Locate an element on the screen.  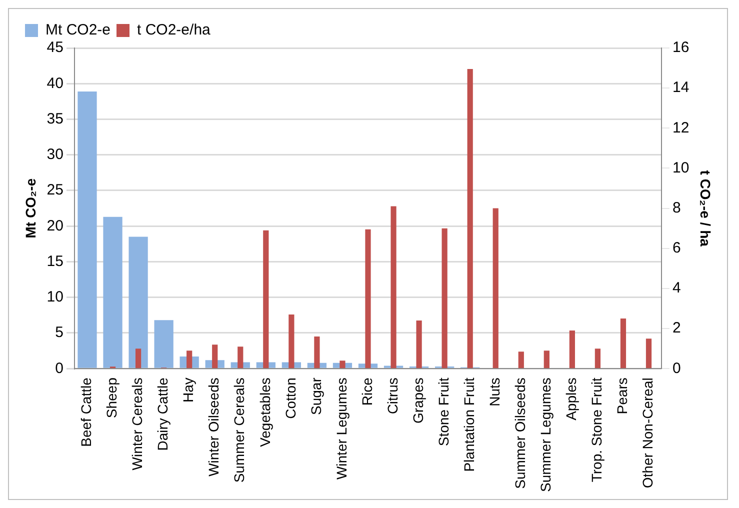
y2-axis-title: t CO₂-e / ha is located at coordinates (706, 208).